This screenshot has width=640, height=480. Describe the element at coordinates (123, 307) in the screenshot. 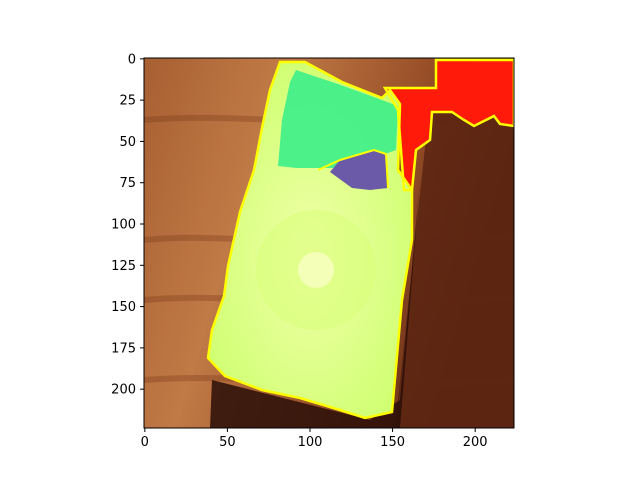

I see `y-tick-label: 150` at that location.